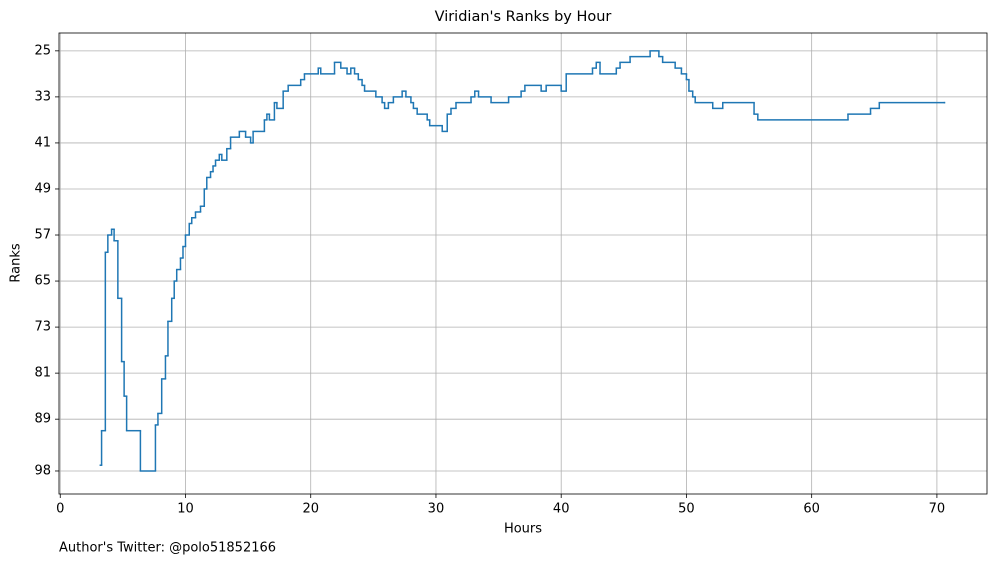  Describe the element at coordinates (42, 188) in the screenshot. I see `y-tick-label: 49` at that location.